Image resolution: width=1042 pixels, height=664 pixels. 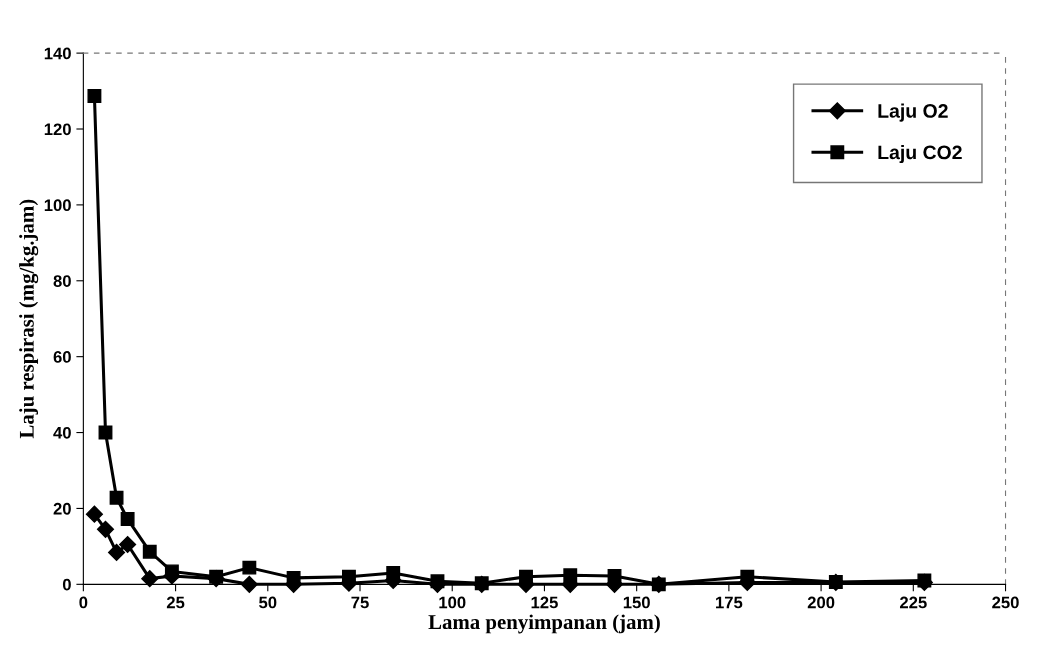 I want to click on x-tick-label: 150, so click(x=636, y=602).